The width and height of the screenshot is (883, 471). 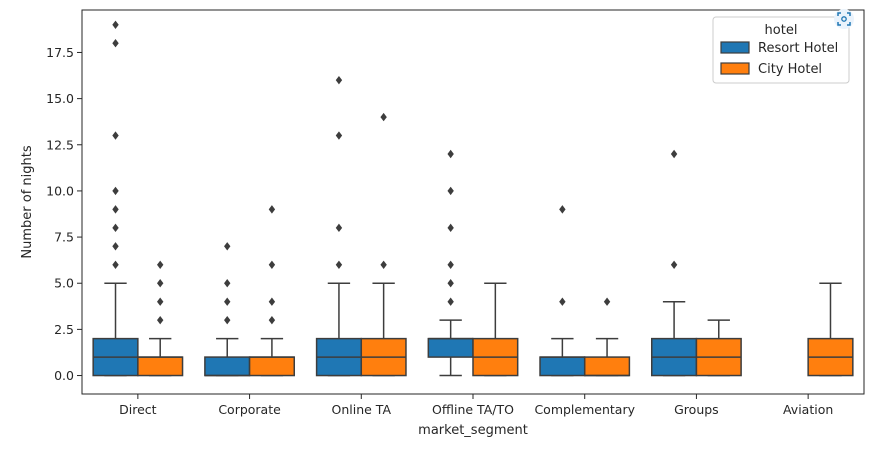 I want to click on legend-swatch-resort-hotel, so click(x=735, y=47).